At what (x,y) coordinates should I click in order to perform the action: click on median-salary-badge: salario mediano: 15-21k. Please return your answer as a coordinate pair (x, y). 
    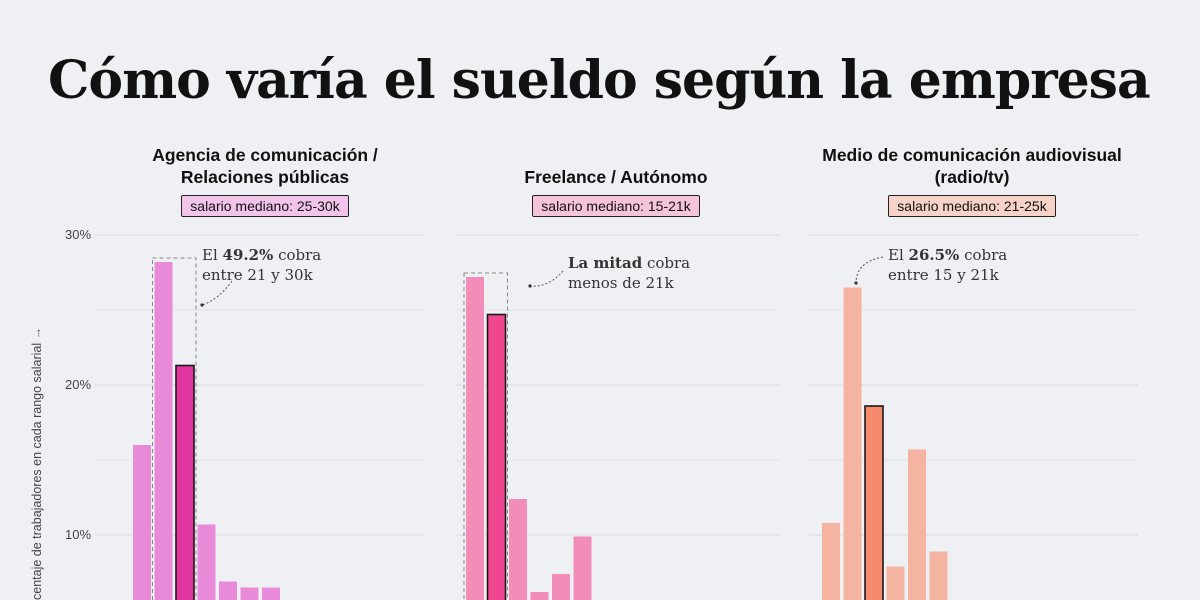
    Looking at the image, I should click on (616, 206).